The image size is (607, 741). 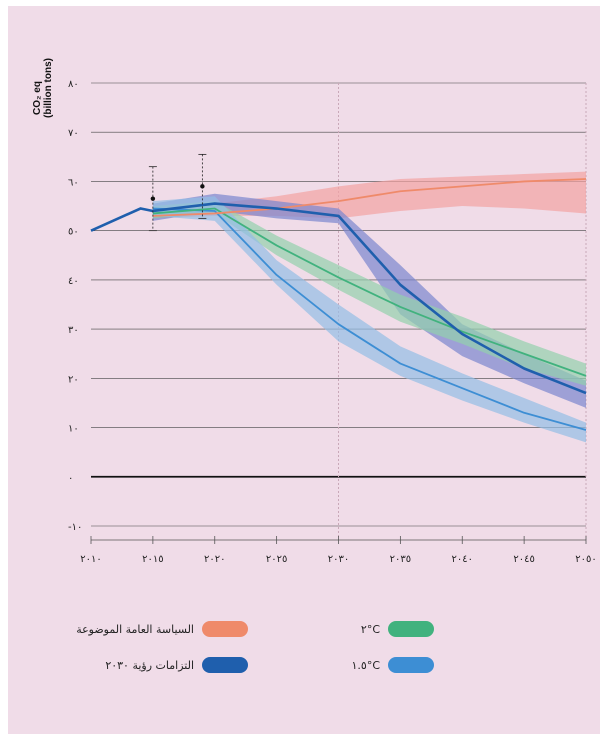 I want to click on y-tick-label: ٧٠, so click(x=73, y=133).